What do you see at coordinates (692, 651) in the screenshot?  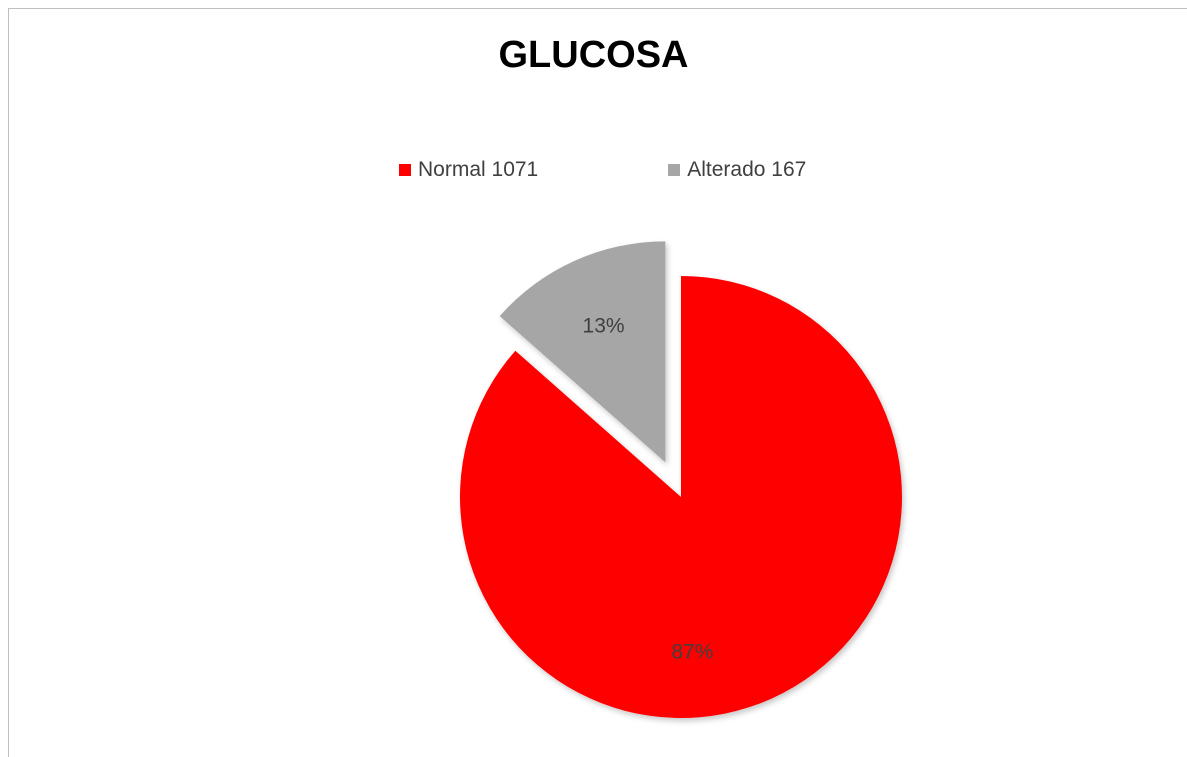 I see `slice-label-normal: 87%` at bounding box center [692, 651].